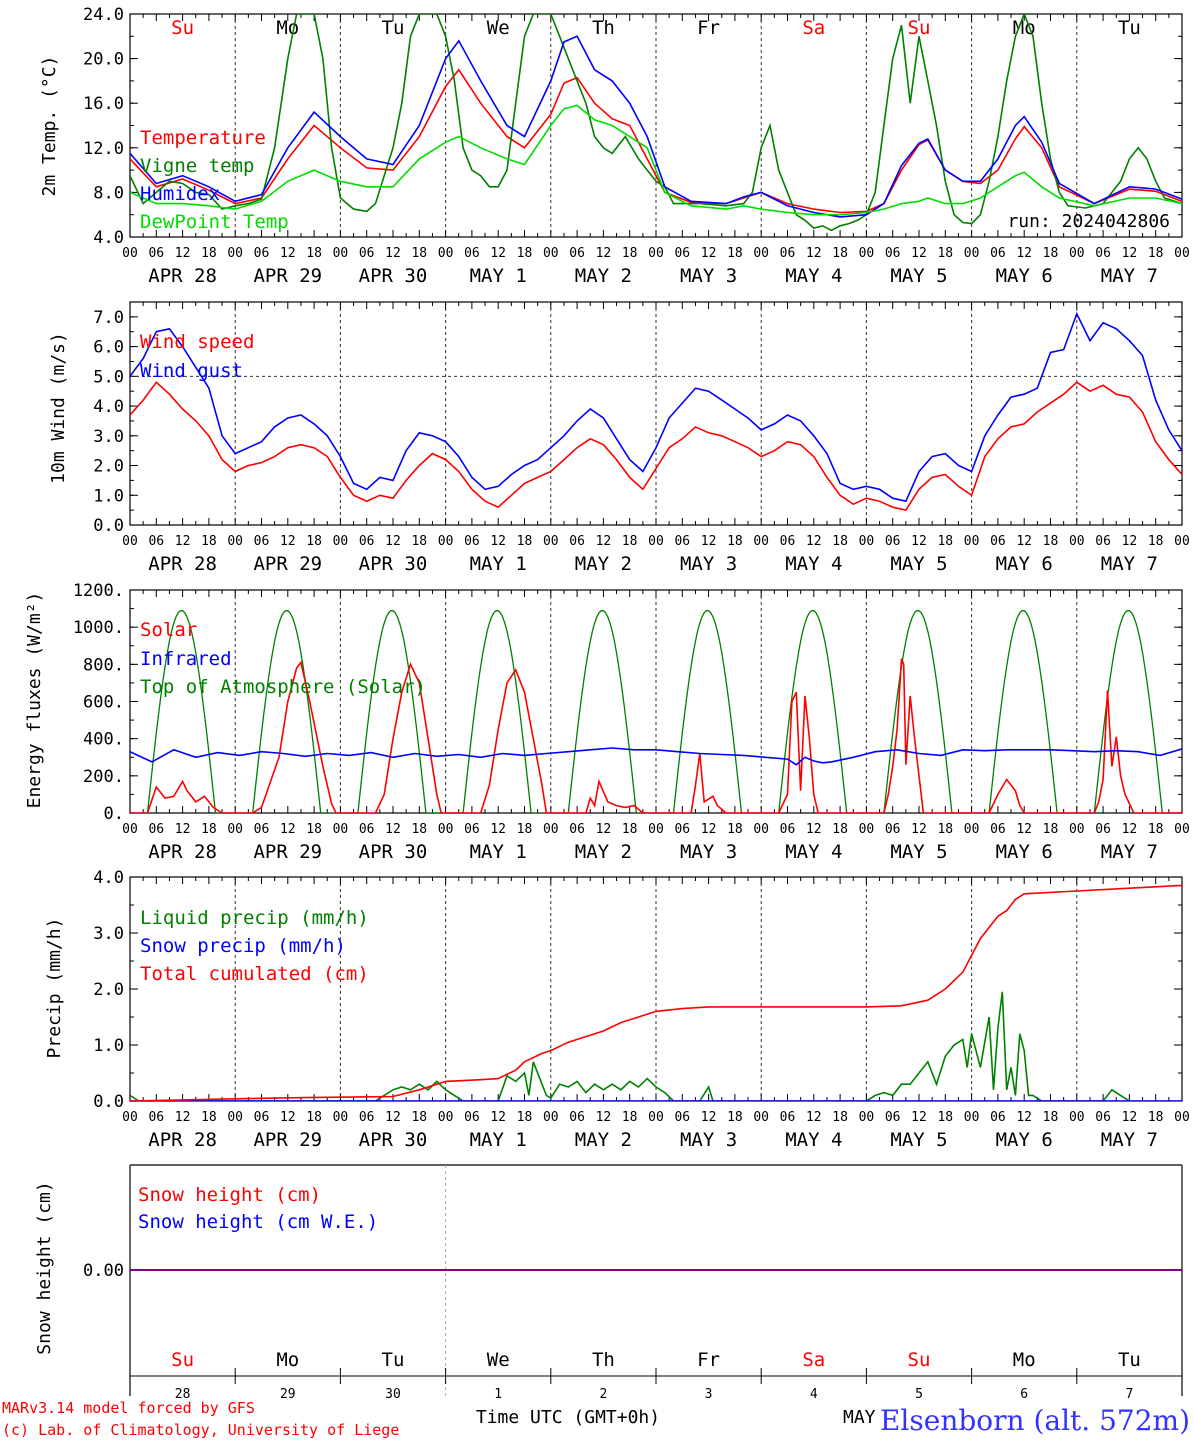 The width and height of the screenshot is (1194, 1440). I want to click on xaxis-title: Time UTC (GMT+0h), so click(568, 1417).